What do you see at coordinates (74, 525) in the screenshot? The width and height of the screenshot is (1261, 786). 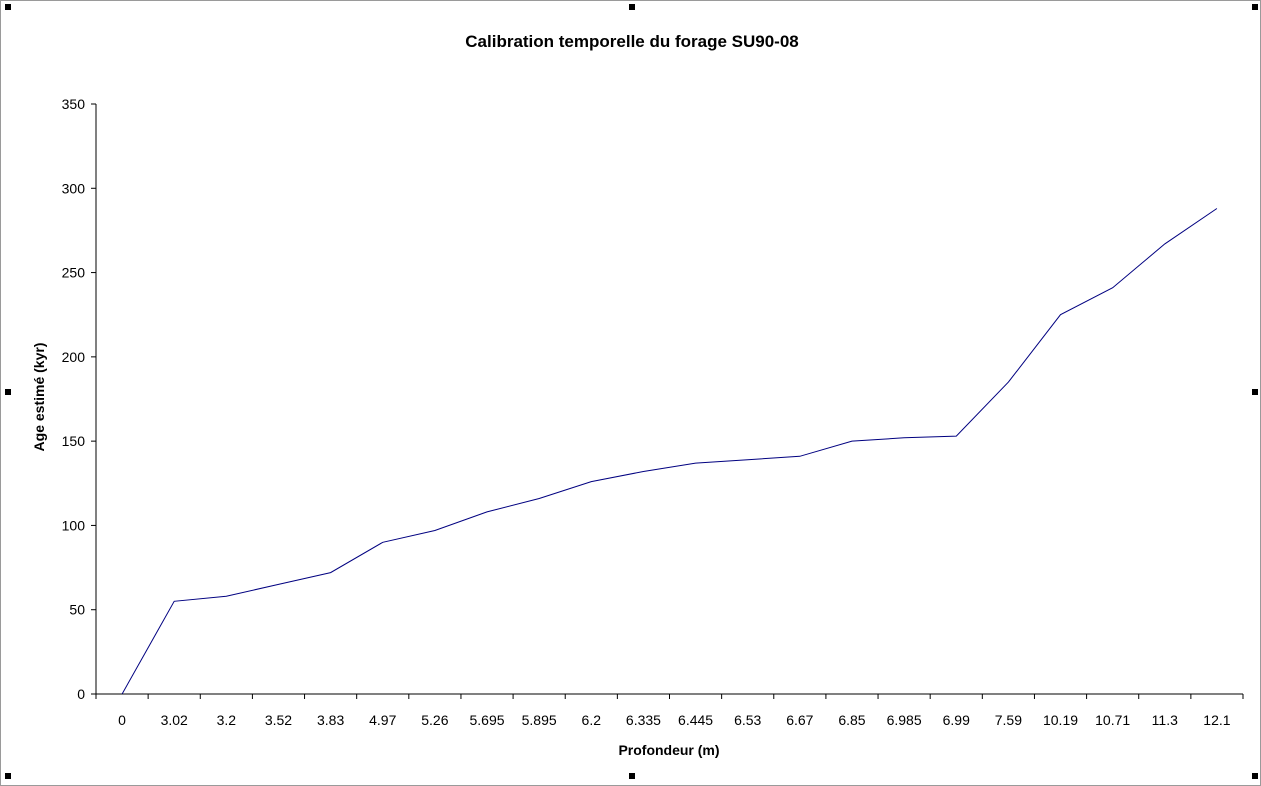 I see `y-tick-label: 100` at bounding box center [74, 525].